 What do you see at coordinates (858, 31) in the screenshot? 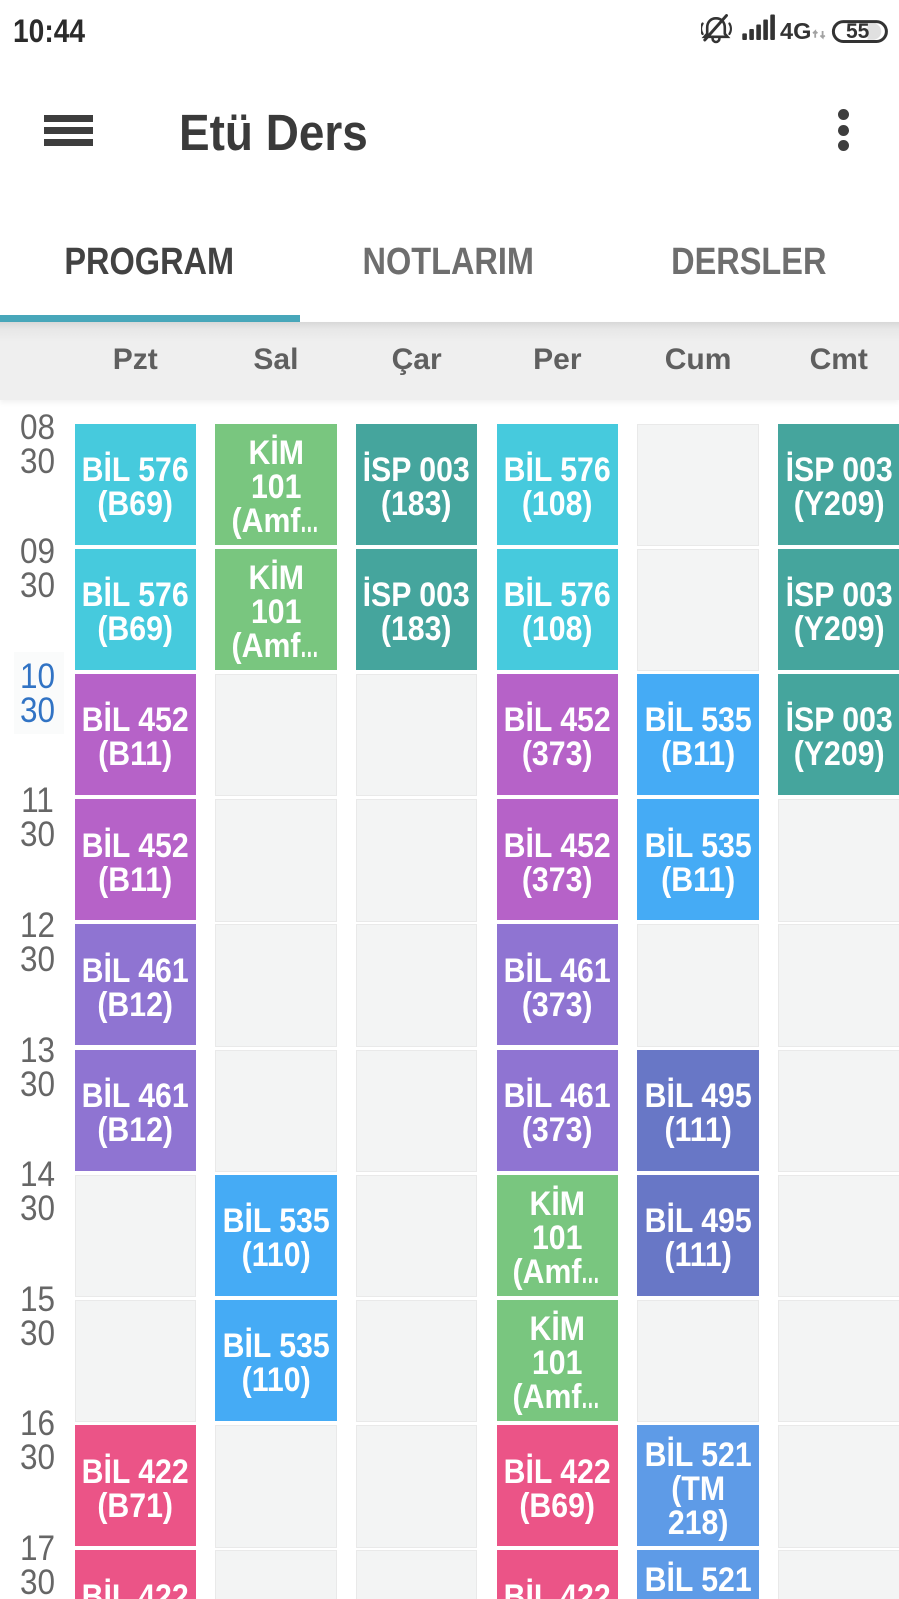
I see `svg-text: 55` at bounding box center [858, 31].